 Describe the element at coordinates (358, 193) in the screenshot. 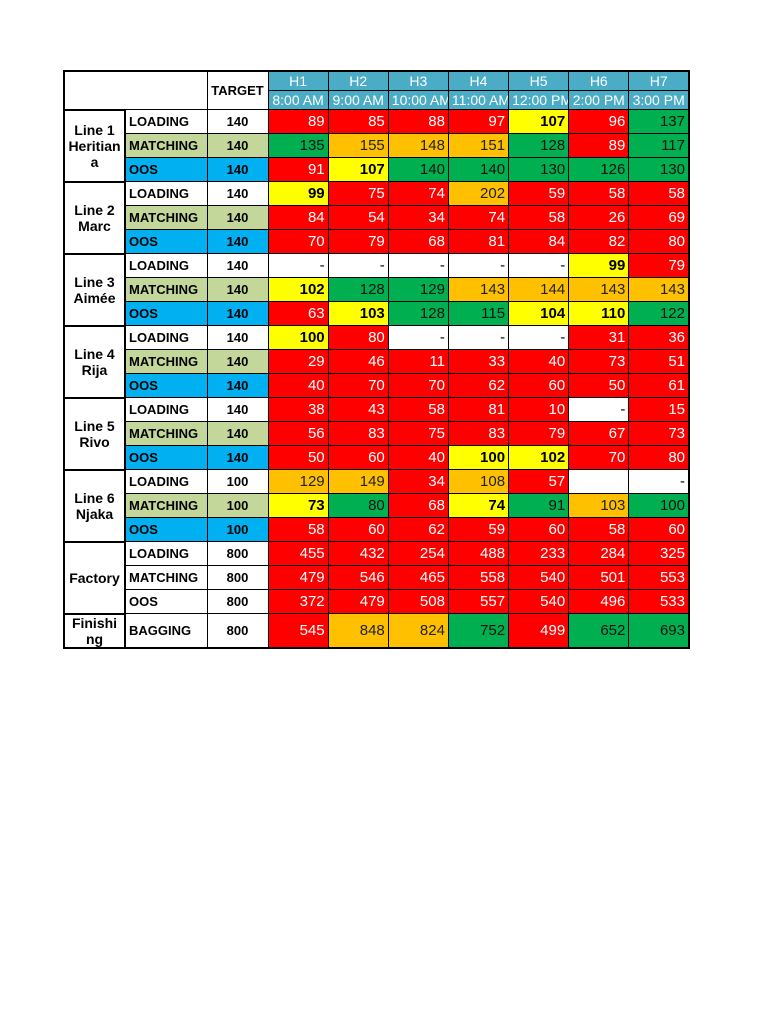

I see `hour-value: 75` at that location.